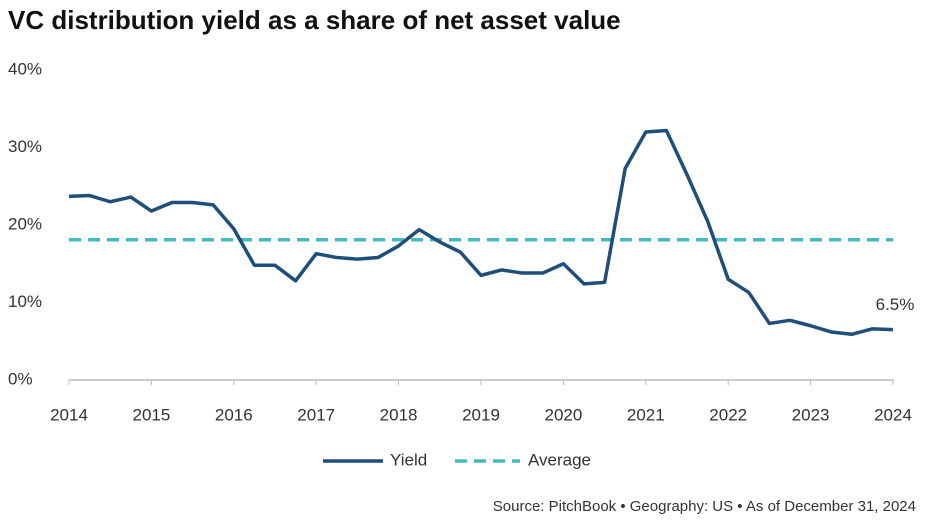 This screenshot has height=523, width=936. I want to click on x-tick-label: 2017, so click(316, 414).